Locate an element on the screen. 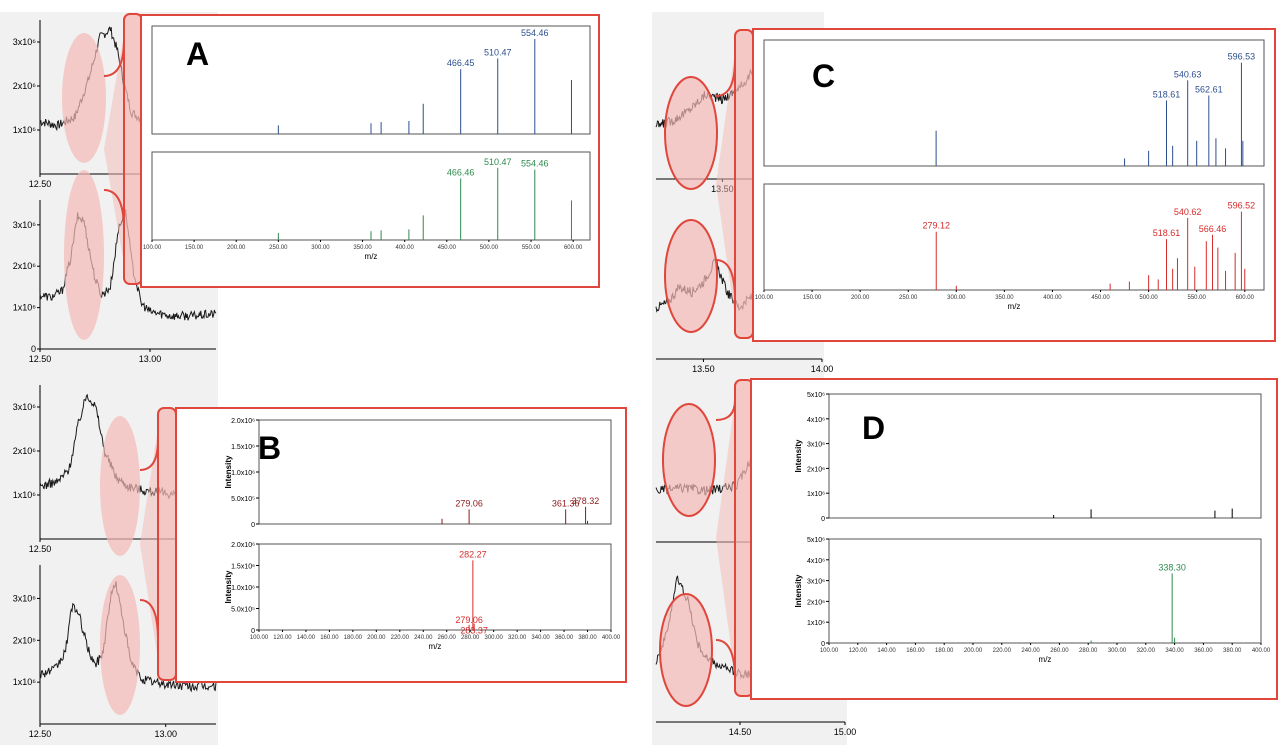  chromatogram-b-bottom: 1x10⁶ 2x10⁶ 3x10⁶ 12.50 13.00 is located at coordinates (109, 649).